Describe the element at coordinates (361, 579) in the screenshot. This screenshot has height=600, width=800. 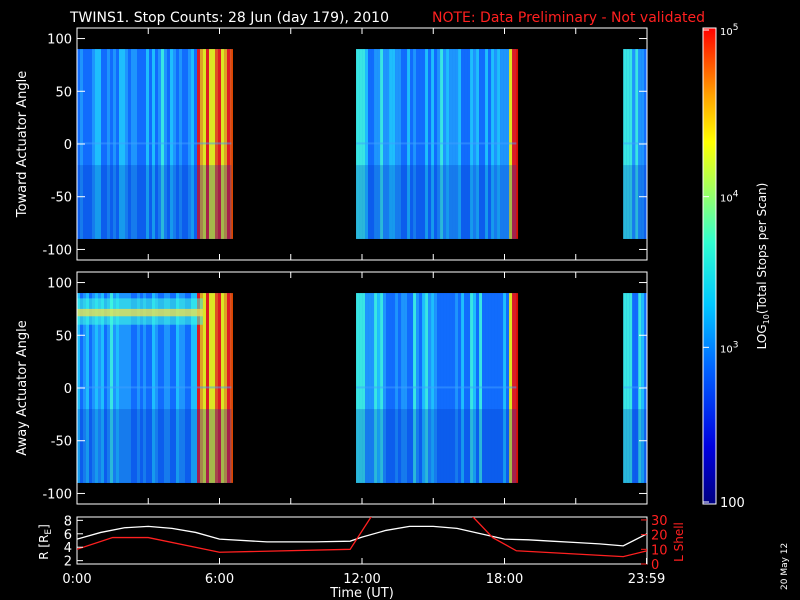
I see `time-tick-label: 12:00` at that location.